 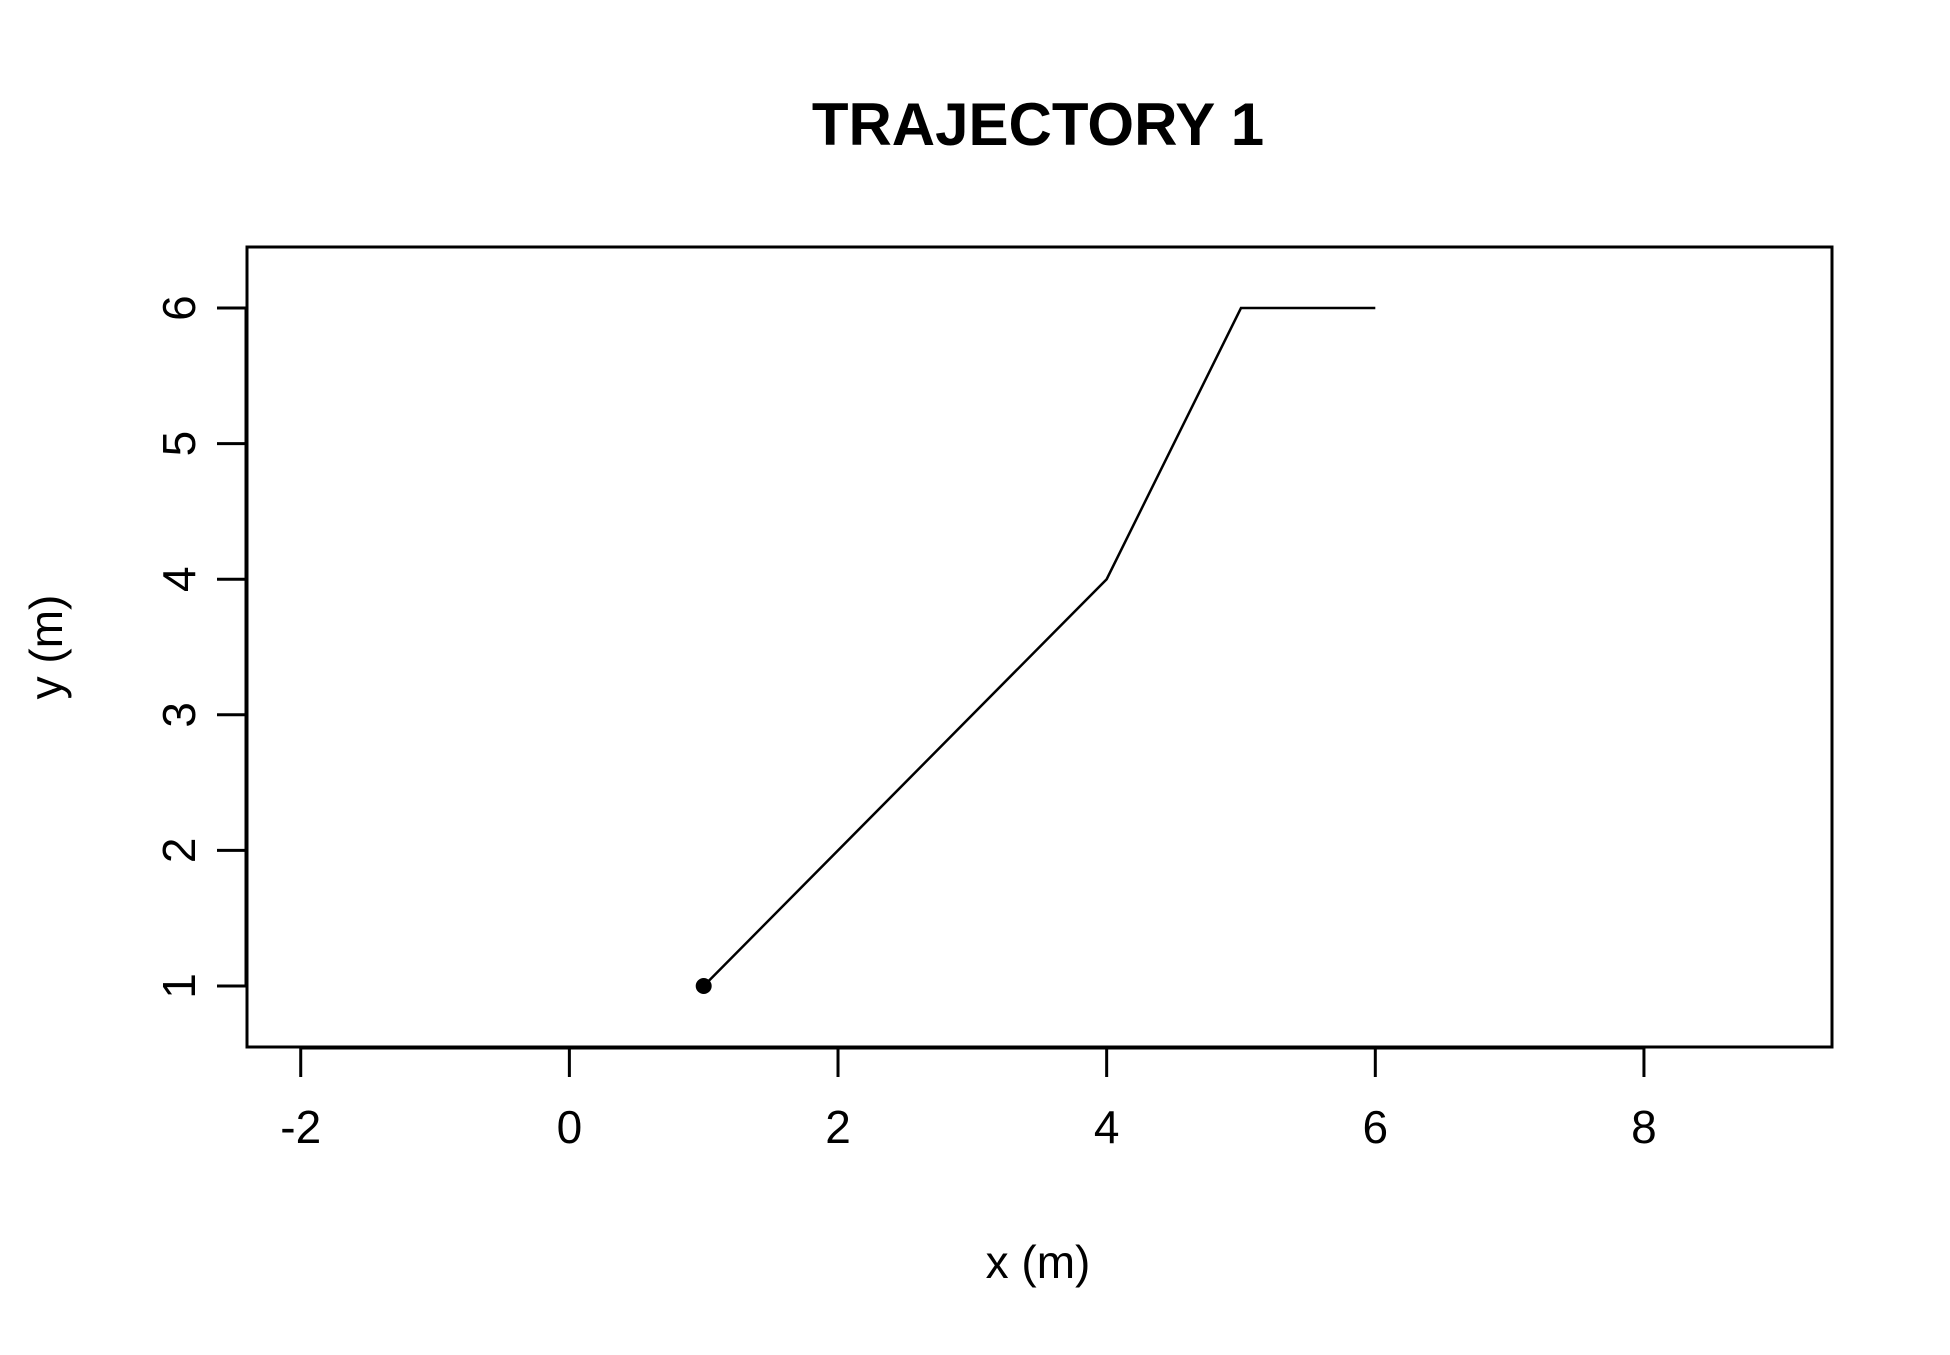 What do you see at coordinates (179, 851) in the screenshot?
I see `y-tick-label: 2` at bounding box center [179, 851].